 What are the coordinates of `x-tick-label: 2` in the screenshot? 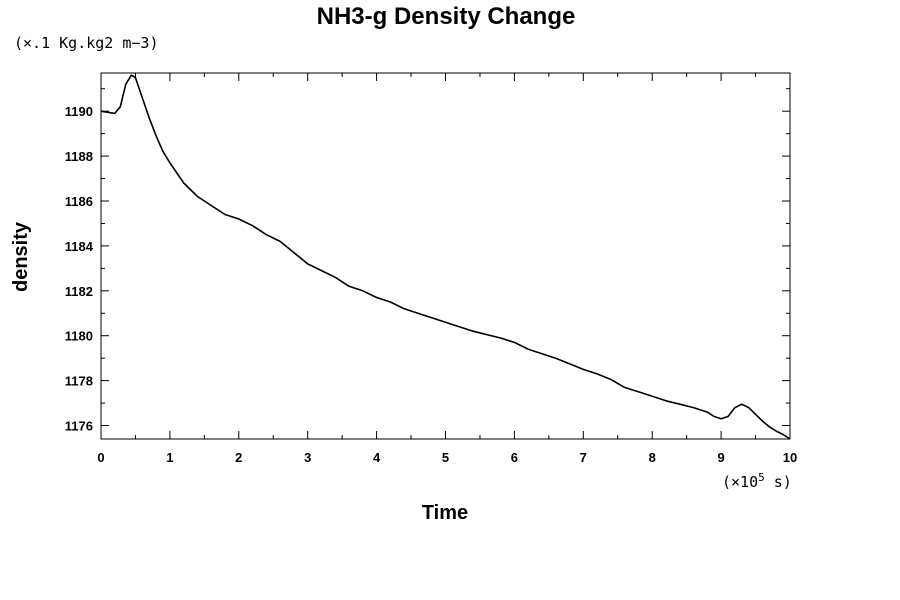 It's located at (238, 457).